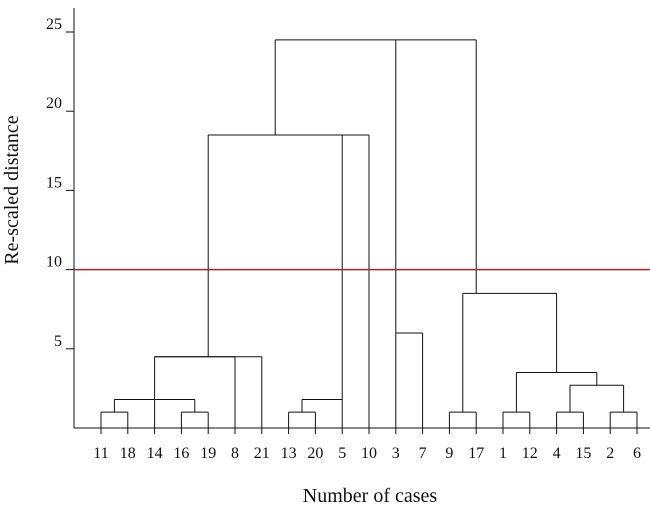 Image resolution: width=650 pixels, height=507 pixels. Describe the element at coordinates (423, 453) in the screenshot. I see `x-tick-label: 7` at that location.